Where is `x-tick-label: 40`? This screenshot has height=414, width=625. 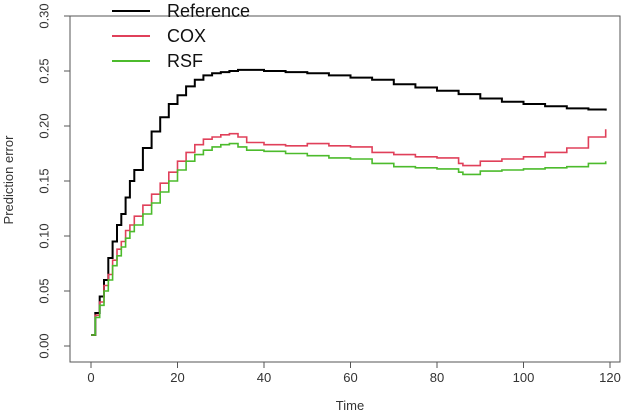 x-tick-label: 40 is located at coordinates (264, 377).